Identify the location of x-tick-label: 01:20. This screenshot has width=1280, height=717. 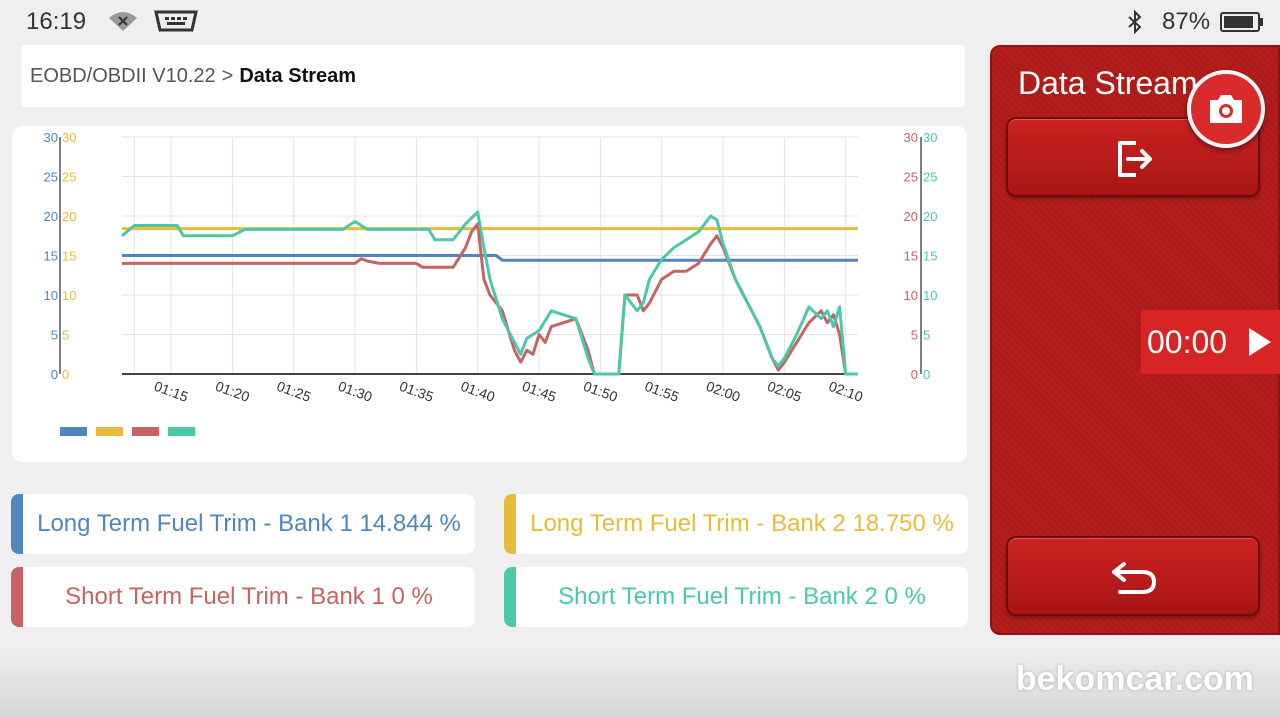
(232, 391).